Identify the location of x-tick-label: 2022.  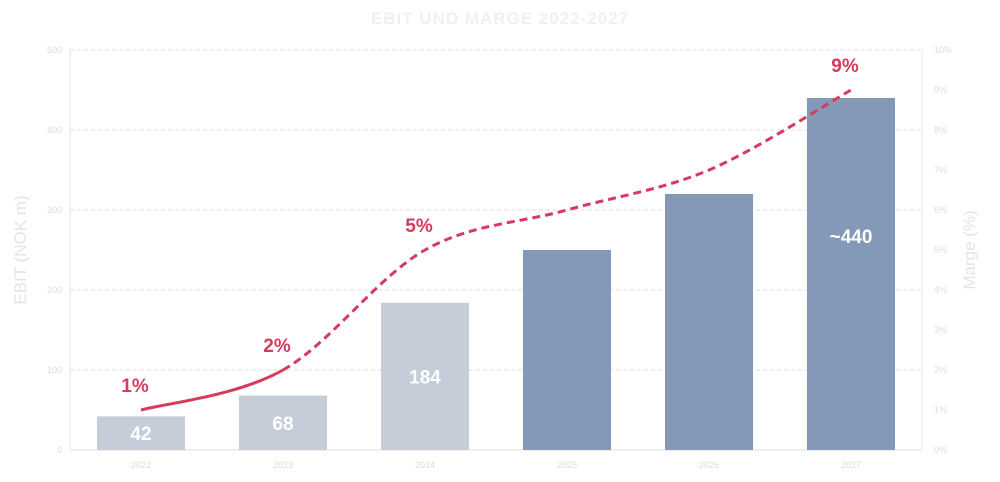
(141, 465).